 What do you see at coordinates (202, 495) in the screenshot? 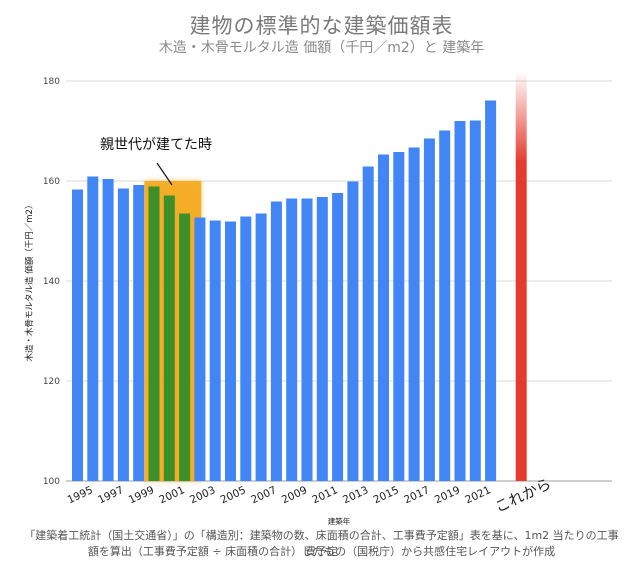
I see `x-tick-label: 2003` at bounding box center [202, 495].